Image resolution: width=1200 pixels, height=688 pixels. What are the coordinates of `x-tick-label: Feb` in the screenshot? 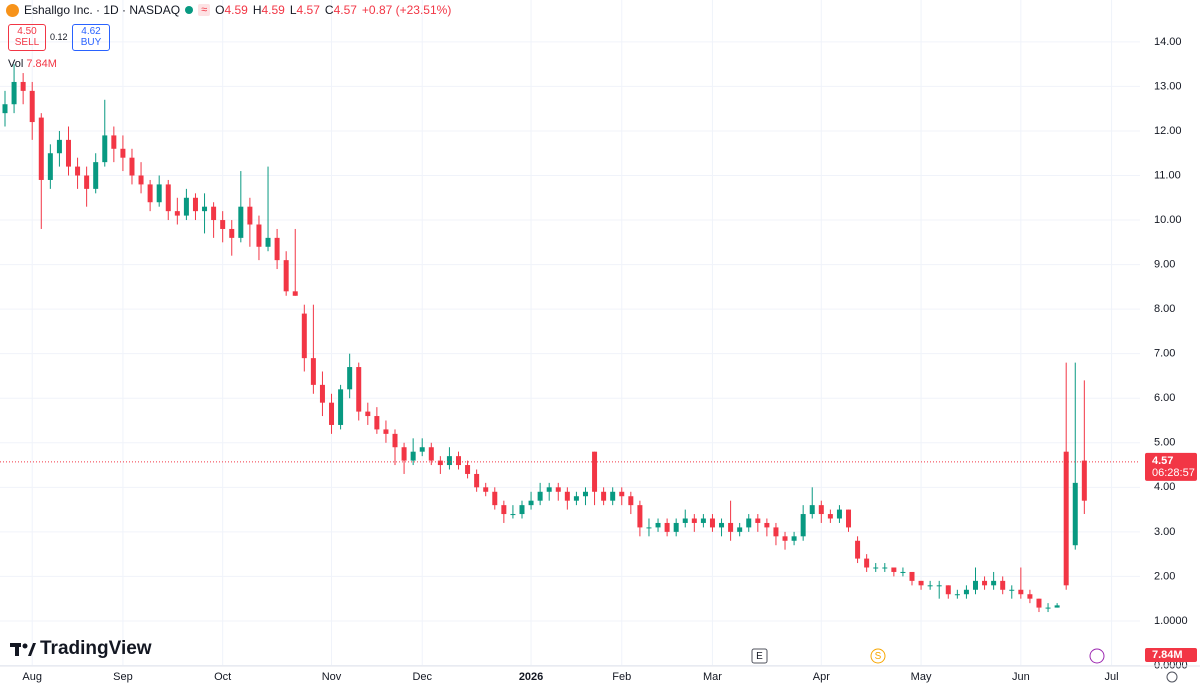 It's located at (621, 677).